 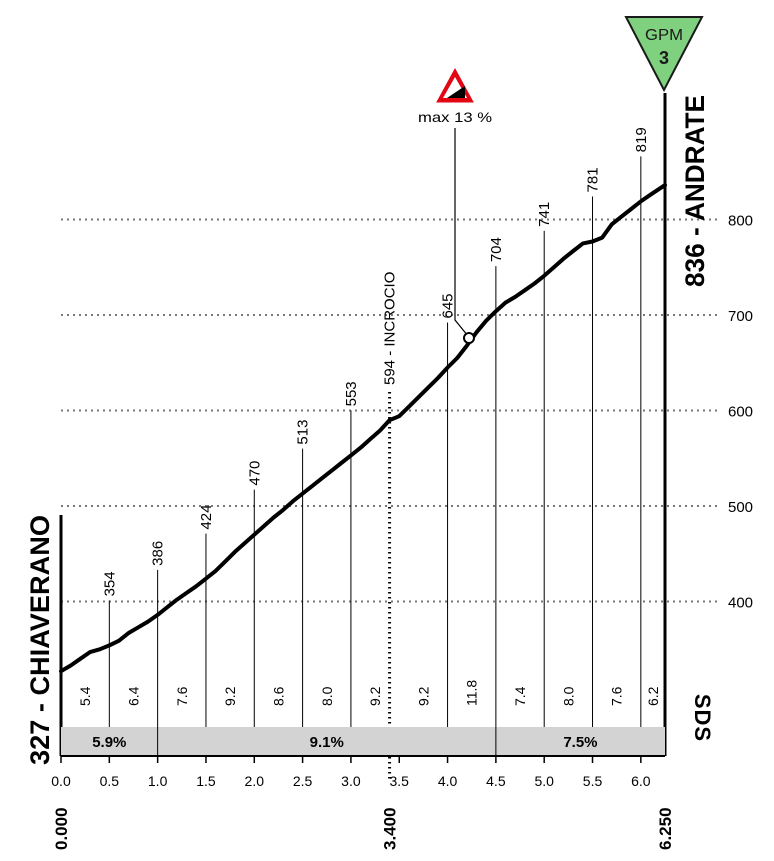 What do you see at coordinates (455, 117) in the screenshot?
I see `max-gradient-label: max 13 %` at bounding box center [455, 117].